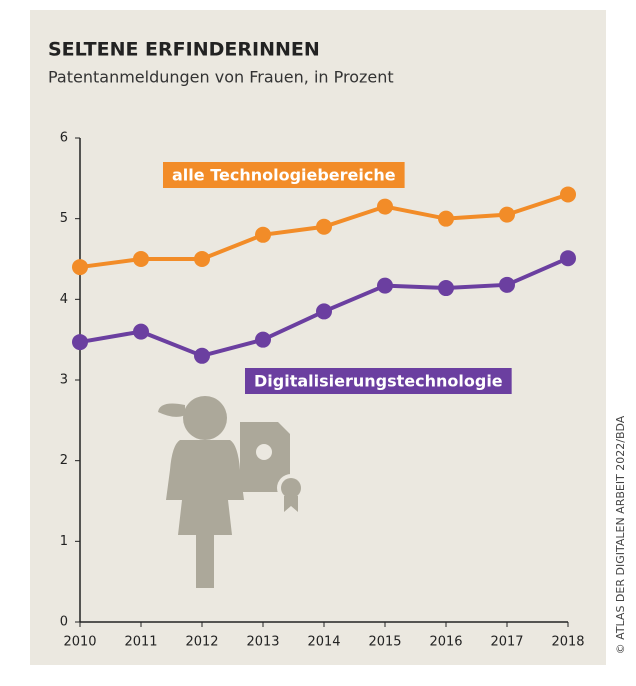 The height and width of the screenshot is (686, 636). I want to click on x-tick-label: 2012, so click(201, 642).